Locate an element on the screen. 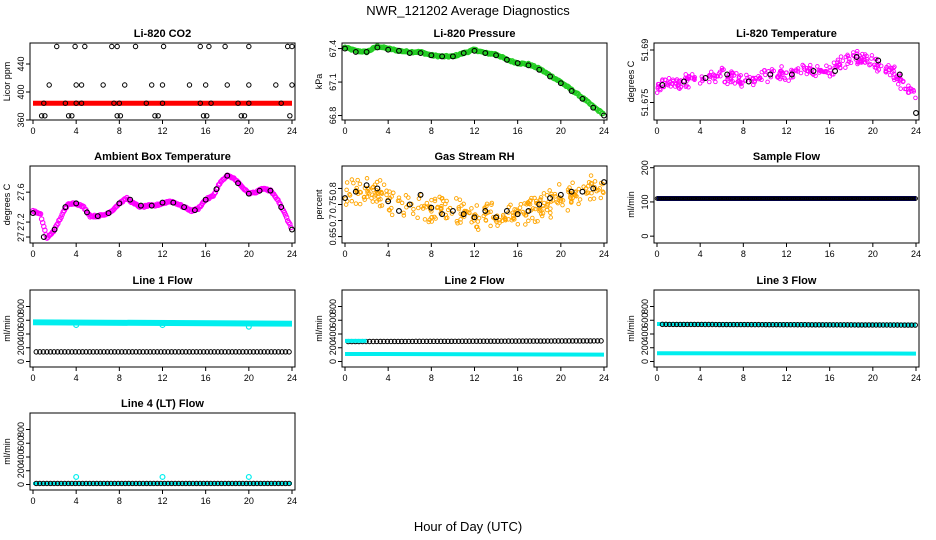 The height and width of the screenshot is (540, 936). data-marks is located at coordinates (474, 81).